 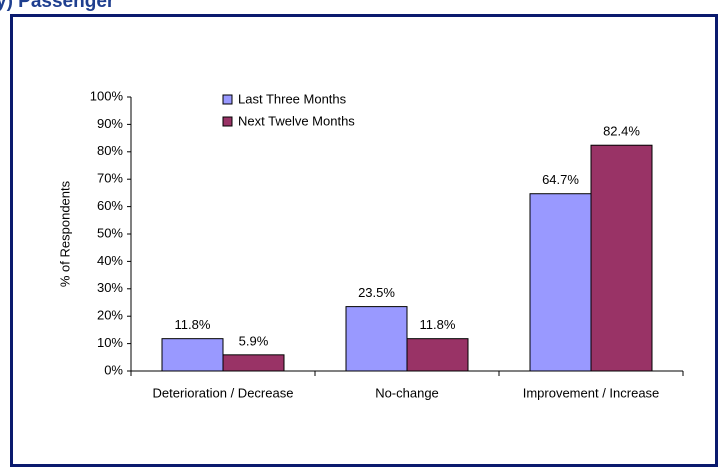 I want to click on y-tick-label: 80%, so click(x=110, y=150).